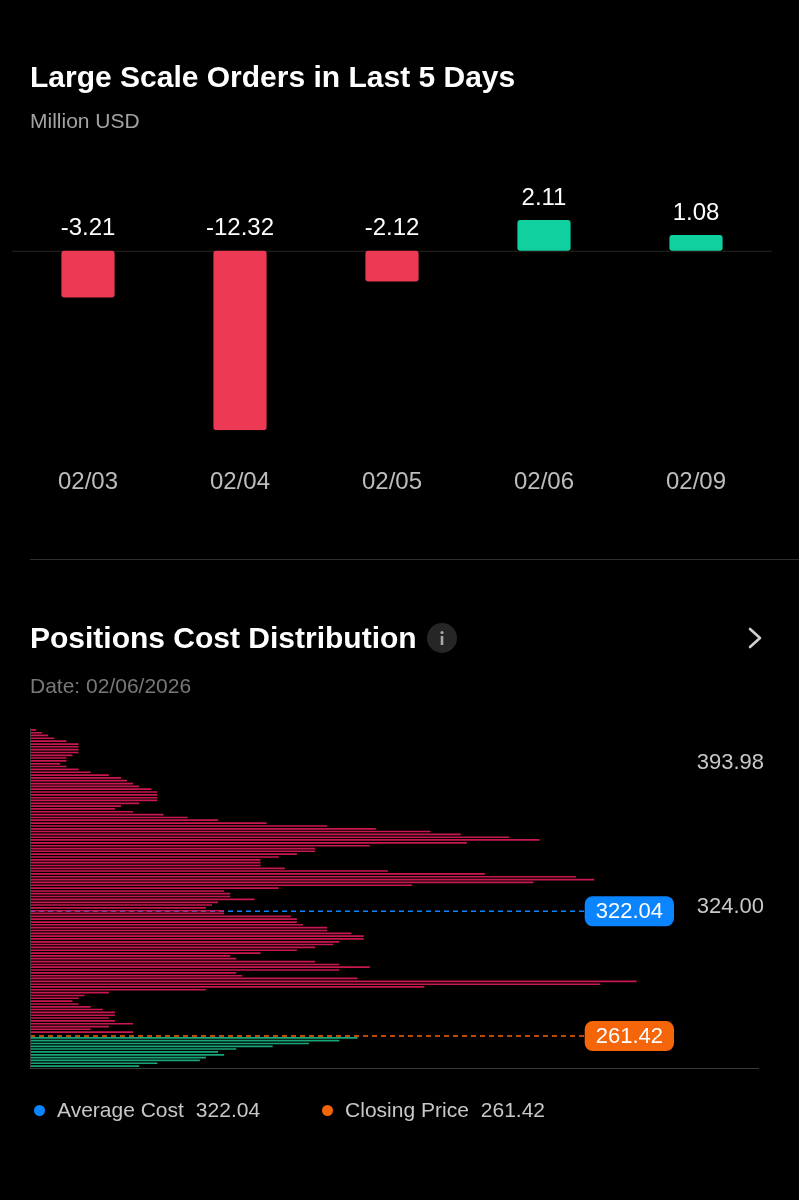 The height and width of the screenshot is (1200, 799). Describe the element at coordinates (88, 481) in the screenshot. I see `x-tick-label: 02/03` at that location.